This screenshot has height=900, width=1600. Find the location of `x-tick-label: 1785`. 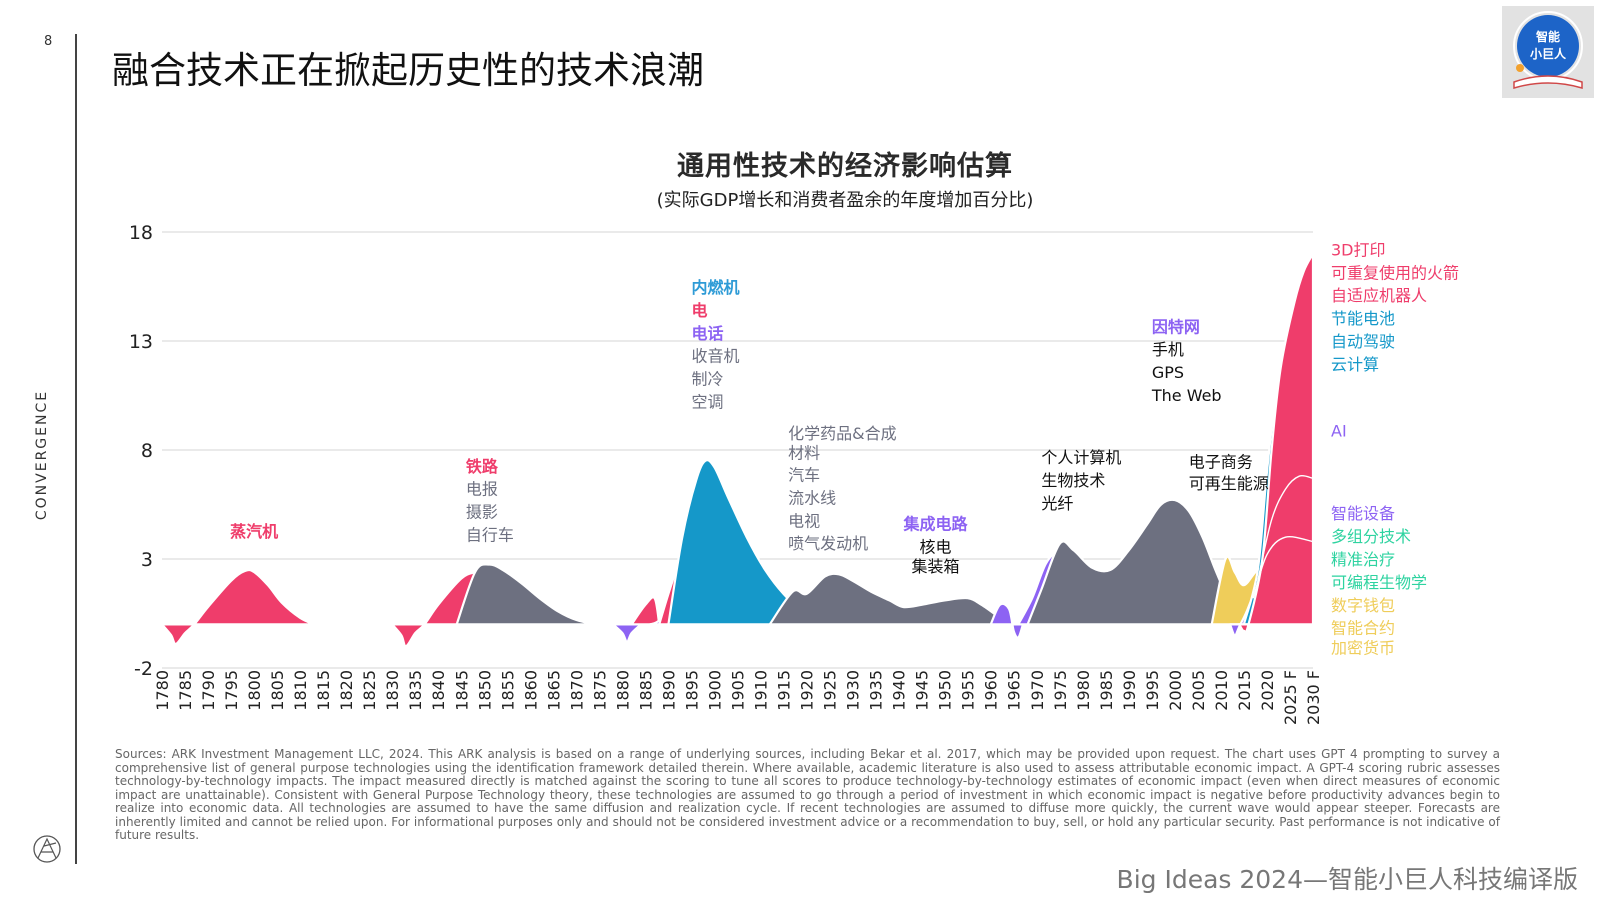

x-tick-label: 1785 is located at coordinates (185, 690).